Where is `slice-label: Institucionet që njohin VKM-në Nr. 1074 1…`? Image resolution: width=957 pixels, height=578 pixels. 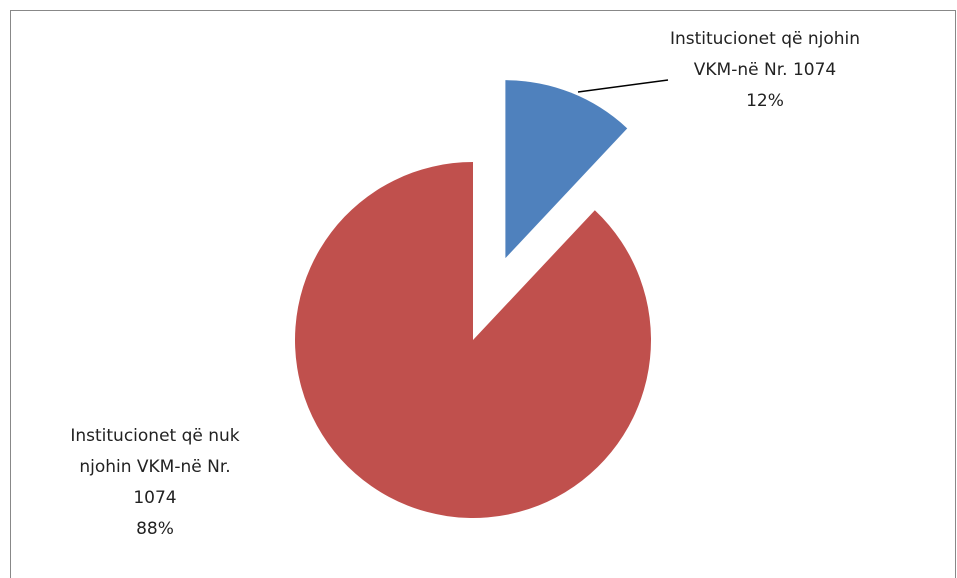
slice-label: Institucionet që njohin VKM-në Nr. 1074 1… is located at coordinates (765, 70).